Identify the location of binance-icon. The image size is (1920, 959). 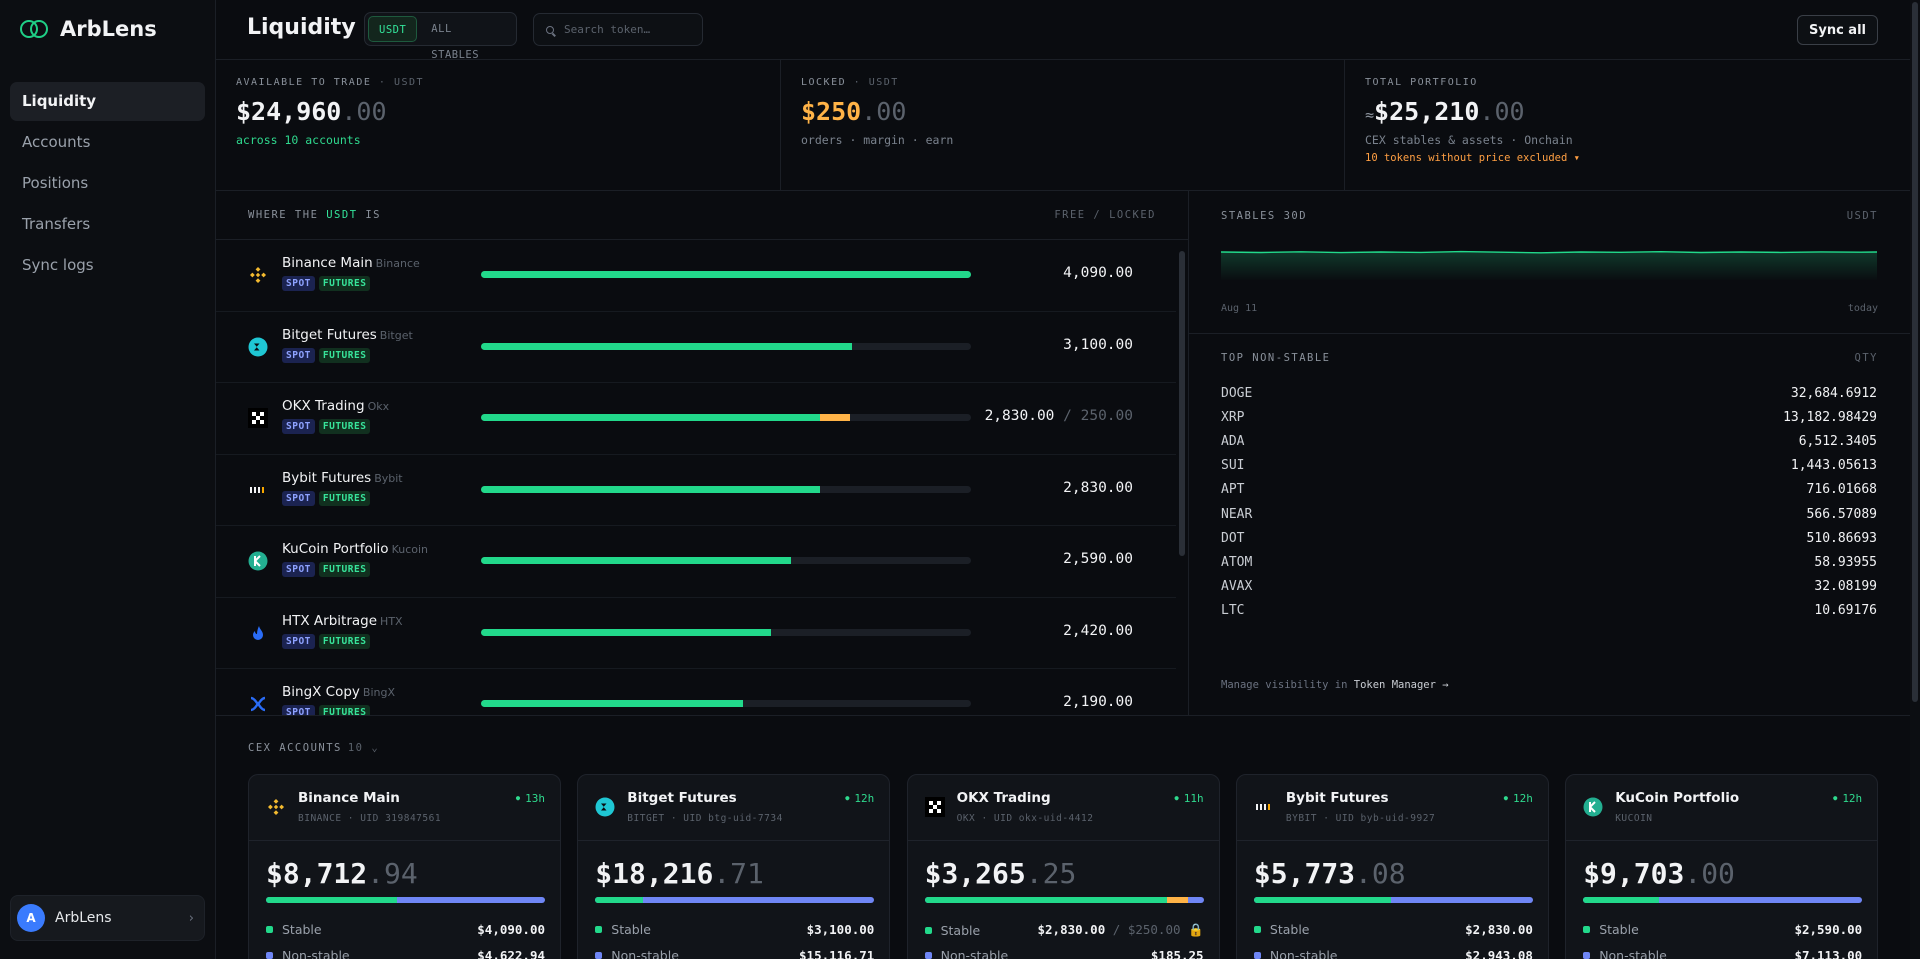
(276, 807).